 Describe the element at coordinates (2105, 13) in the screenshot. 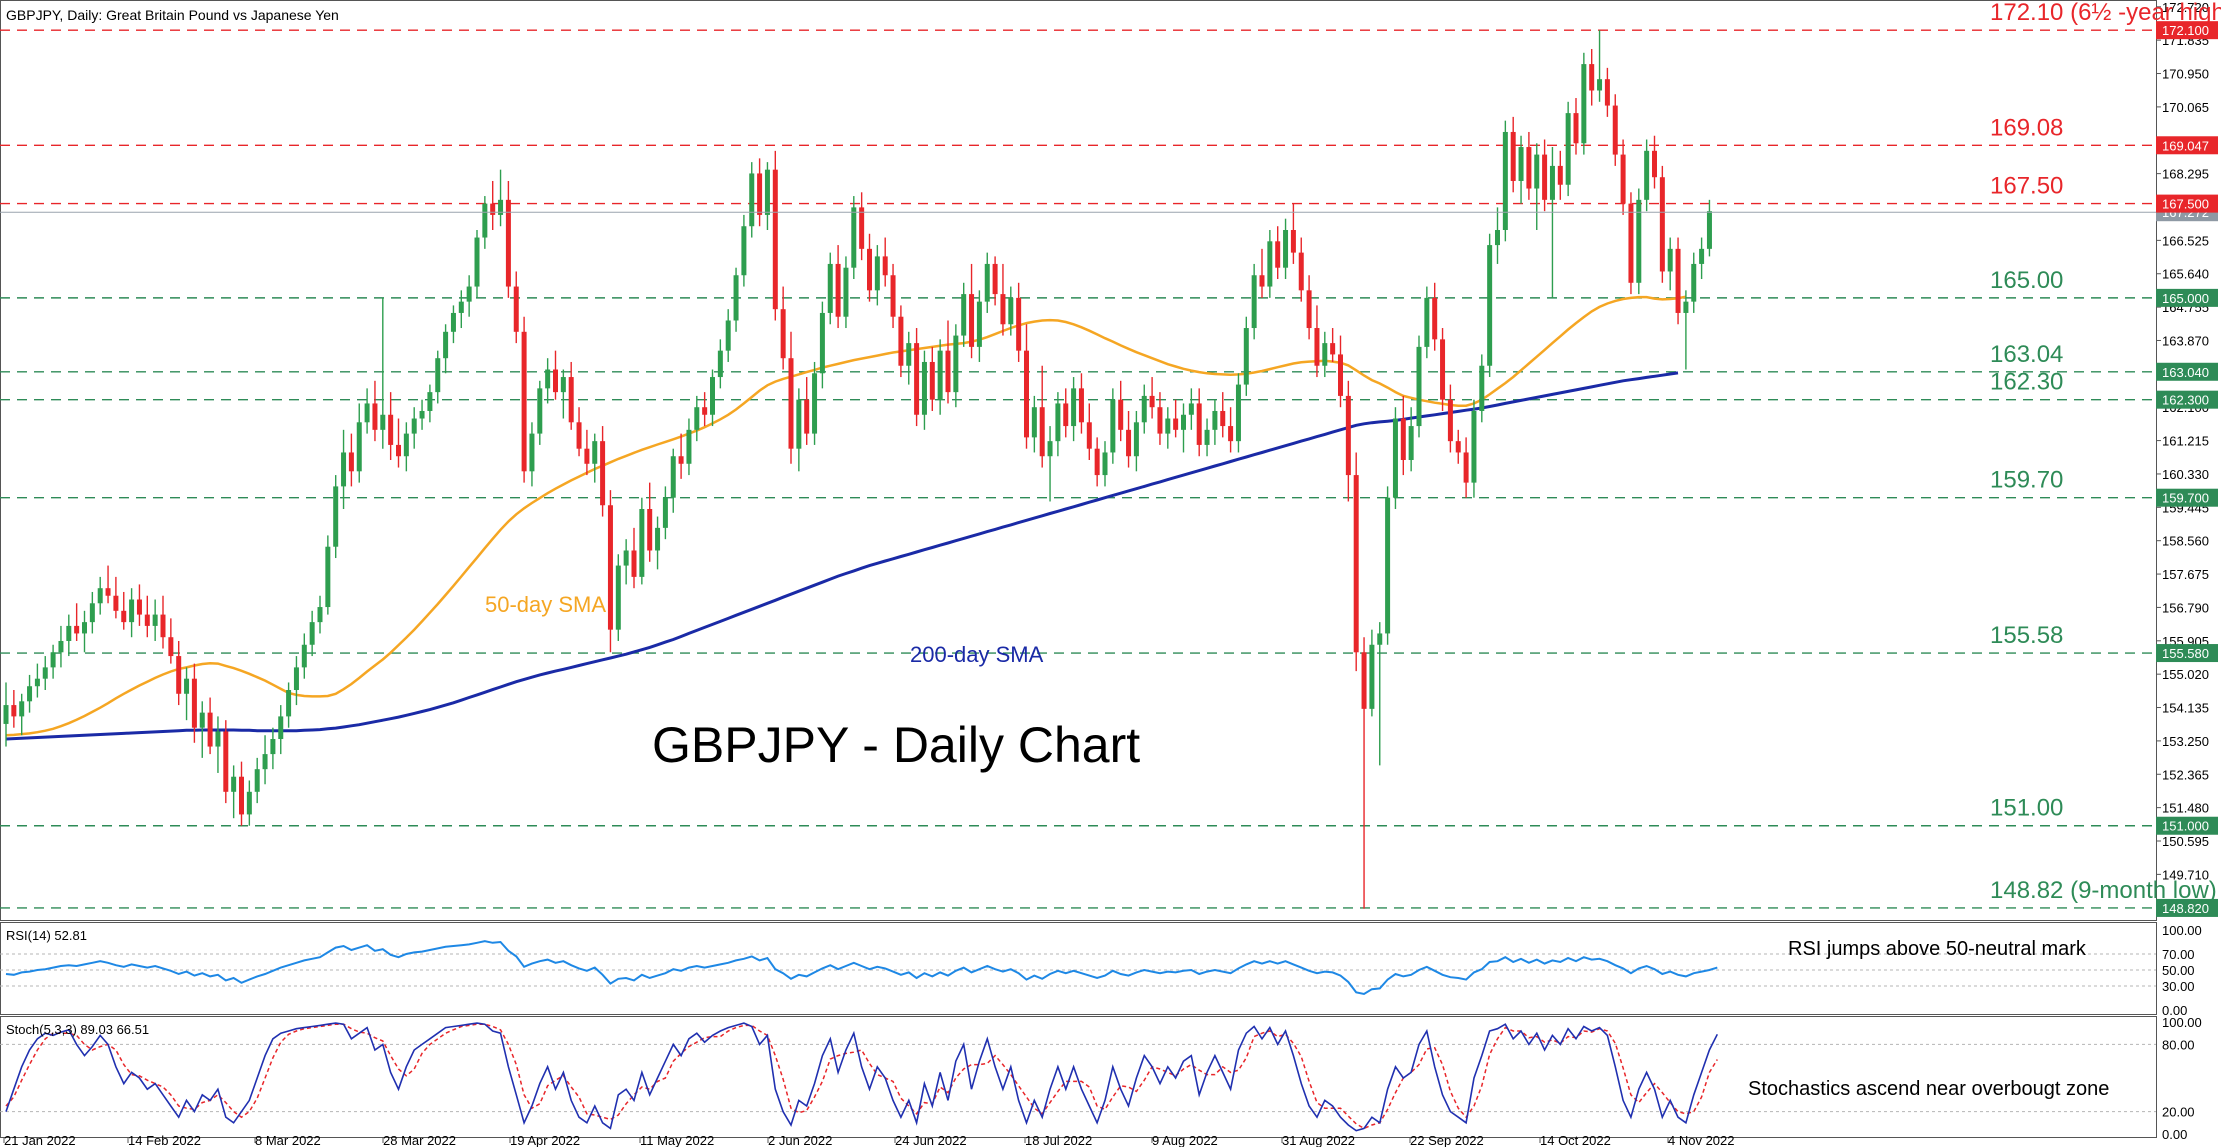

I see `level-text-0: 172.10 (6½ -year high)` at that location.